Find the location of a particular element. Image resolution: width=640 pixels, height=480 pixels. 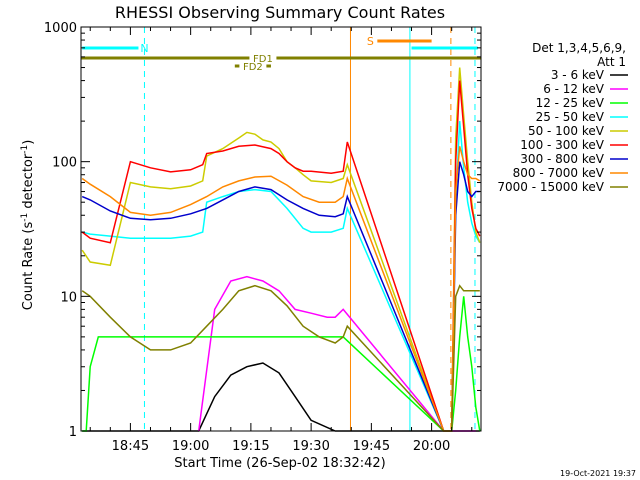

x-tick-label: 18:45 is located at coordinates (130, 446).